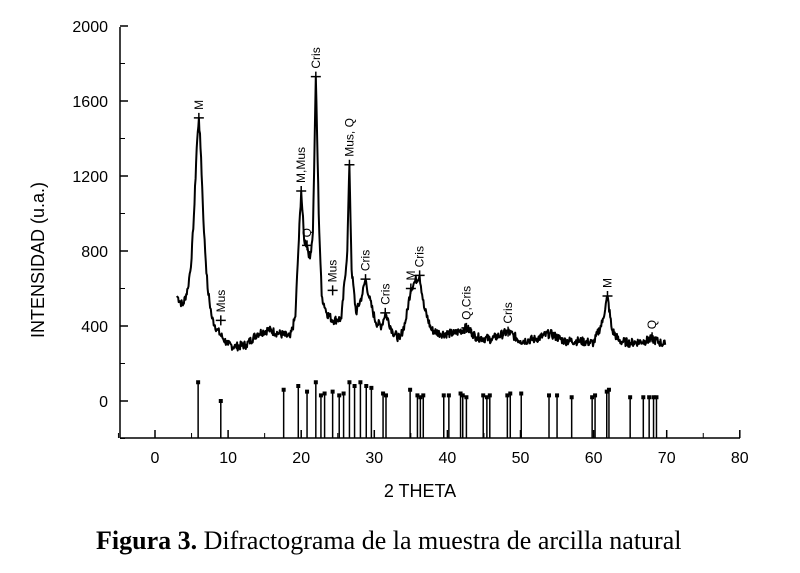  What do you see at coordinates (740, 458) in the screenshot?
I see `x-tick-label: 80` at bounding box center [740, 458].